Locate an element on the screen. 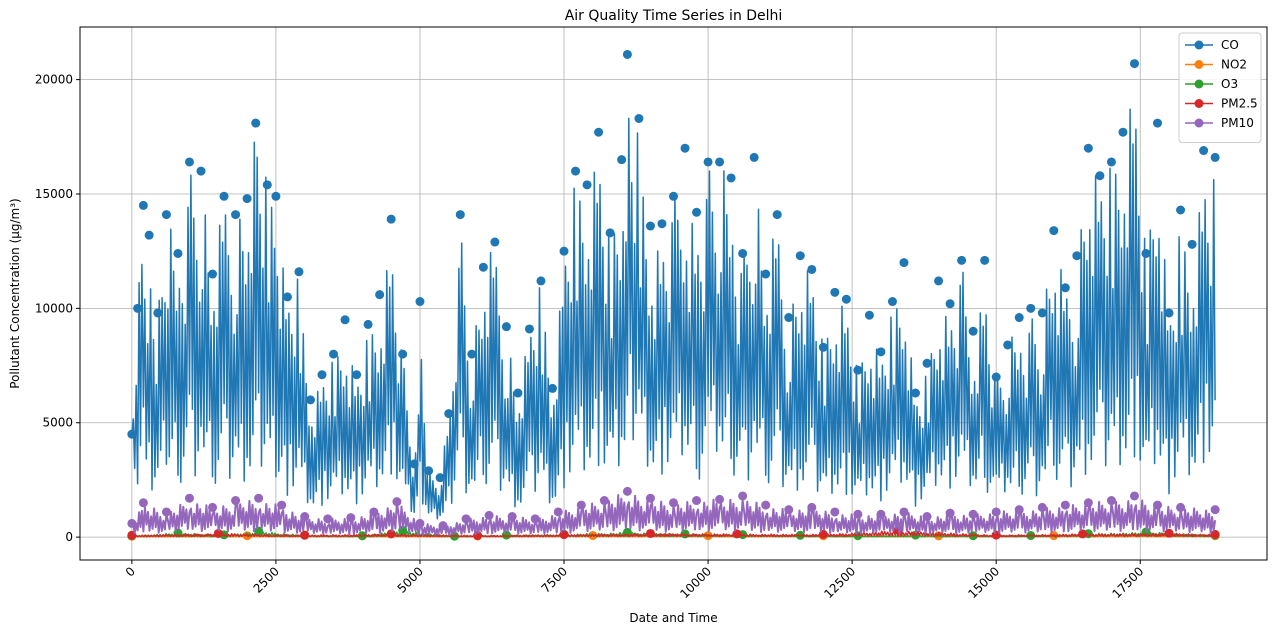 The width and height of the screenshot is (1280, 634). legend: CO NO2 O3 PM2.5 PM10 is located at coordinates (1220, 87).